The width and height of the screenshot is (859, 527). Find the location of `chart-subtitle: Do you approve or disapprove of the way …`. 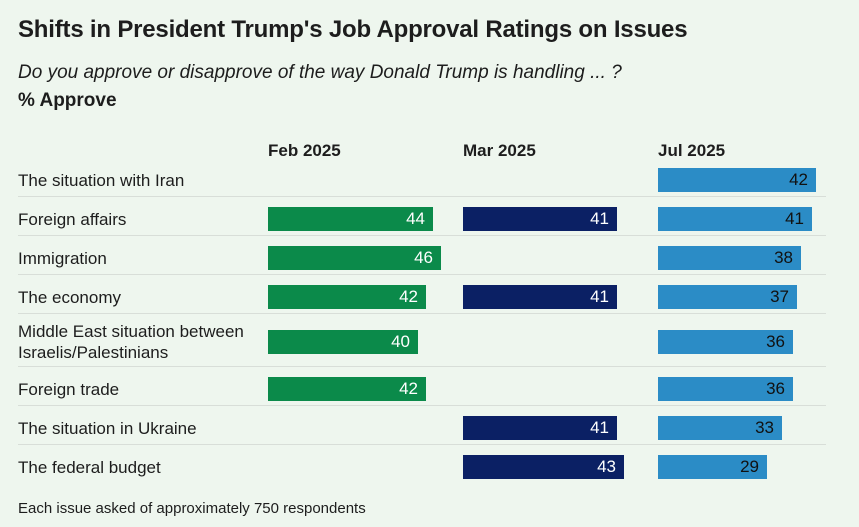

chart-subtitle: Do you approve or disapprove of the way … is located at coordinates (320, 72).